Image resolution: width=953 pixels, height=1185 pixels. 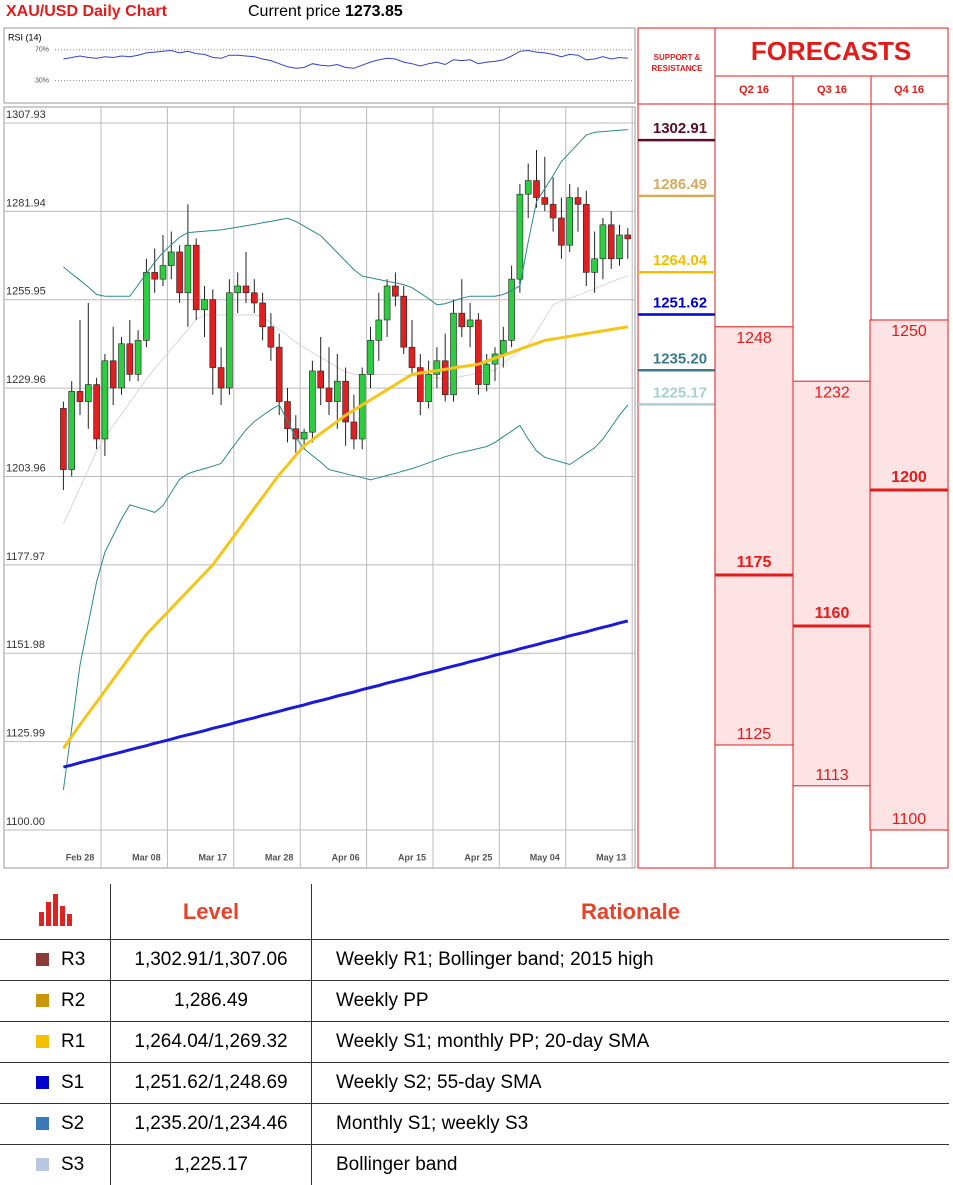 I want to click on level-label: 1264.04, so click(x=680, y=260).